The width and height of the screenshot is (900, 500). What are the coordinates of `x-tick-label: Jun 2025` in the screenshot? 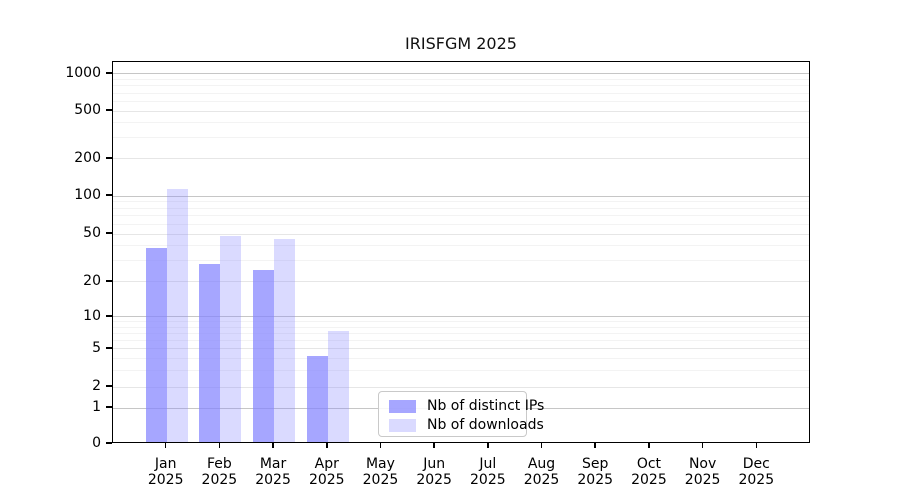 It's located at (434, 472).